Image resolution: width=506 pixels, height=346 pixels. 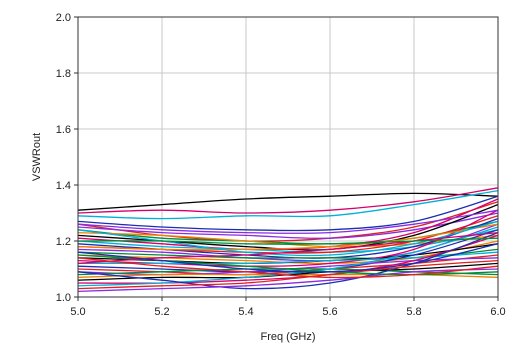 What do you see at coordinates (413, 312) in the screenshot?
I see `x-tick-label: 5.8` at bounding box center [413, 312].